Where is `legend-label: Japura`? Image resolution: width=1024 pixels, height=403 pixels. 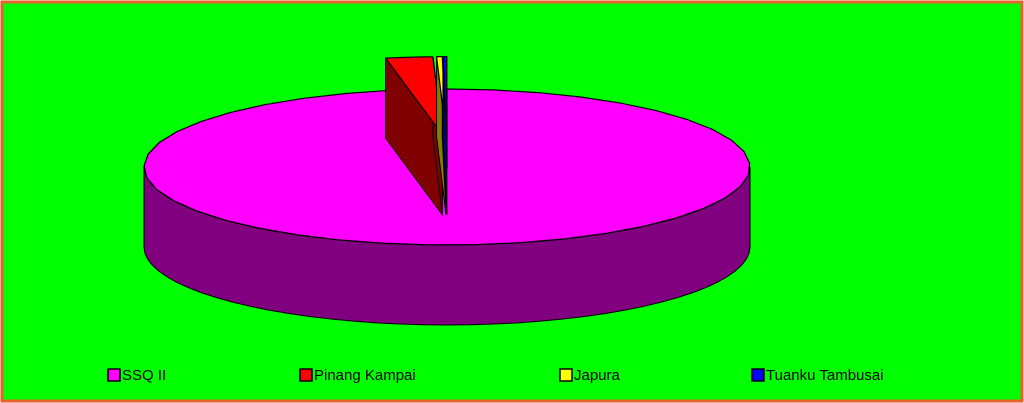
legend-label: Japura is located at coordinates (597, 375).